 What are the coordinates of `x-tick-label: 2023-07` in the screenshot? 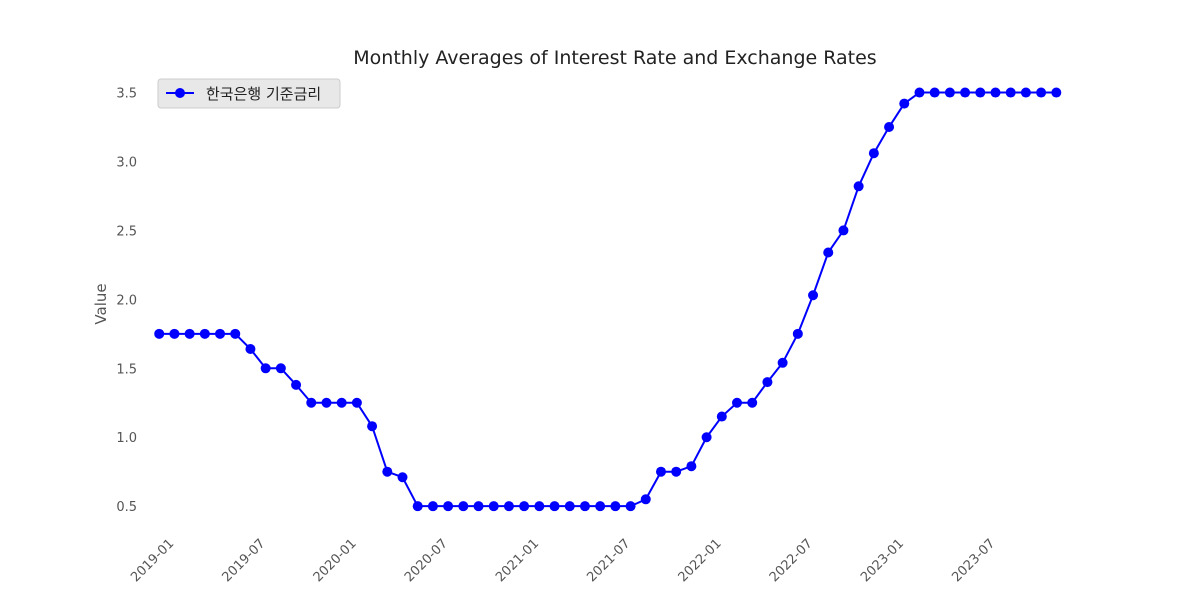 It's located at (973, 560).